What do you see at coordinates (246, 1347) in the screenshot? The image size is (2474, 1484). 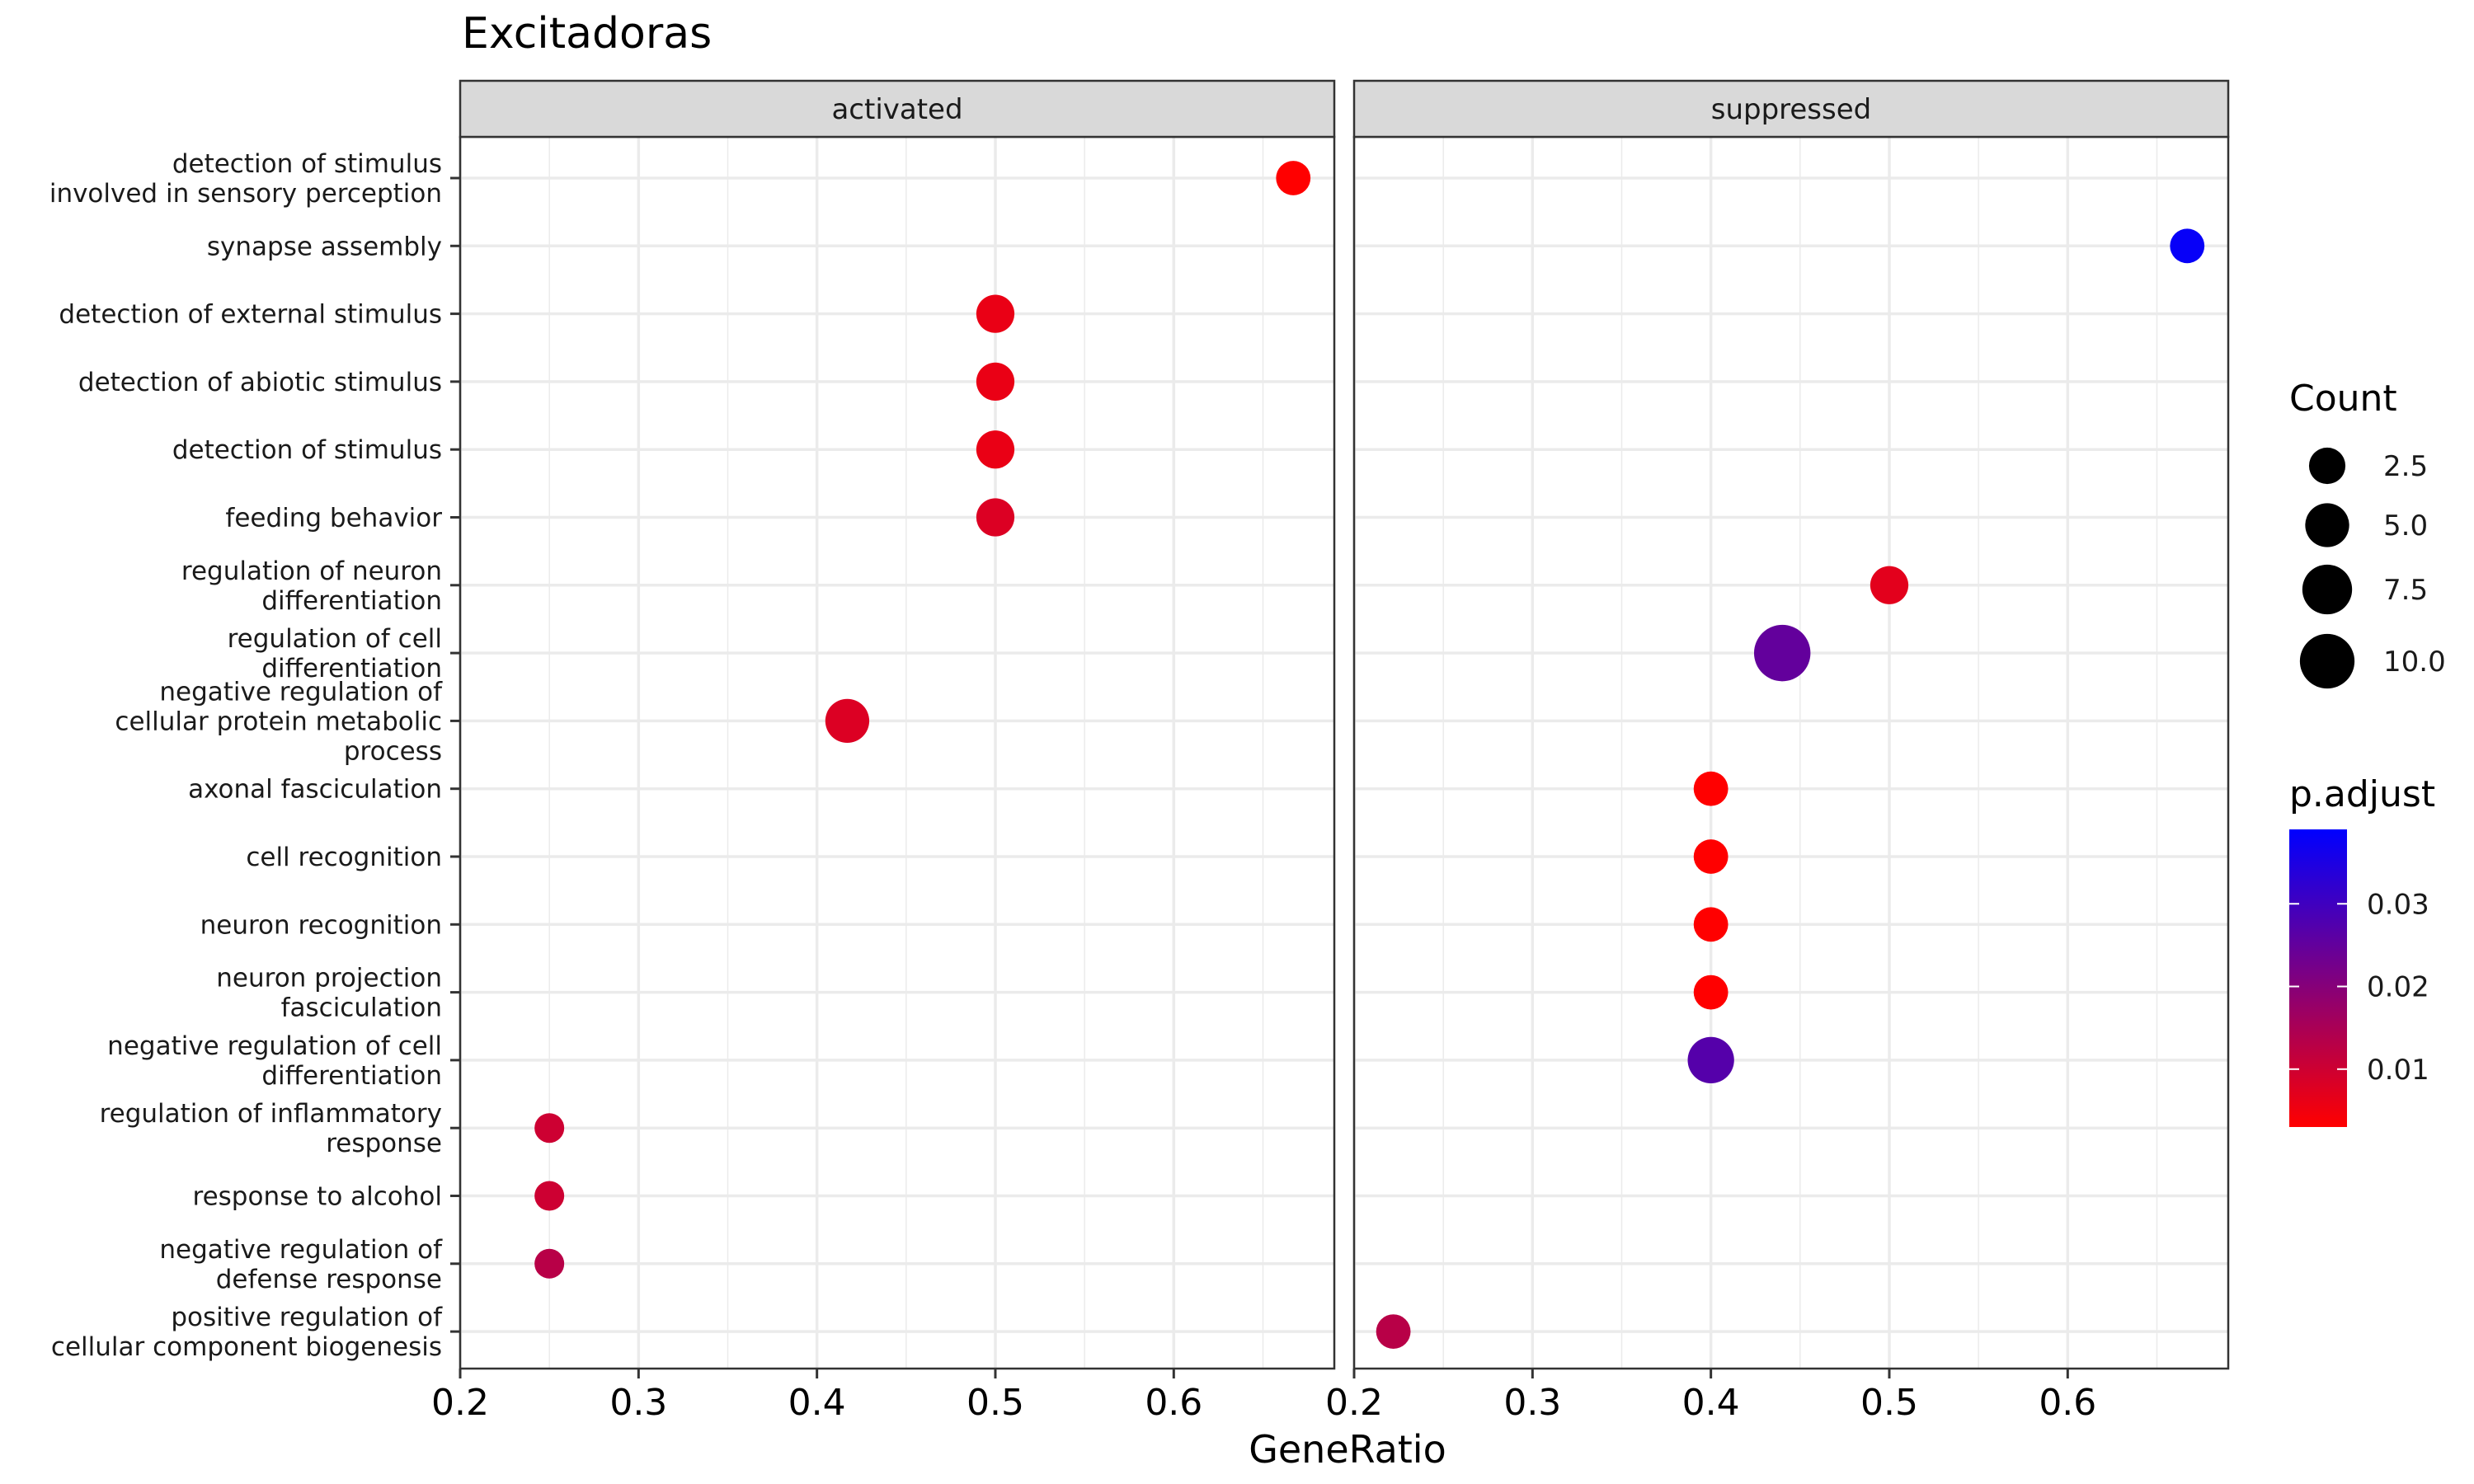 I see `y-tick-label: cellular component biogenesis` at bounding box center [246, 1347].